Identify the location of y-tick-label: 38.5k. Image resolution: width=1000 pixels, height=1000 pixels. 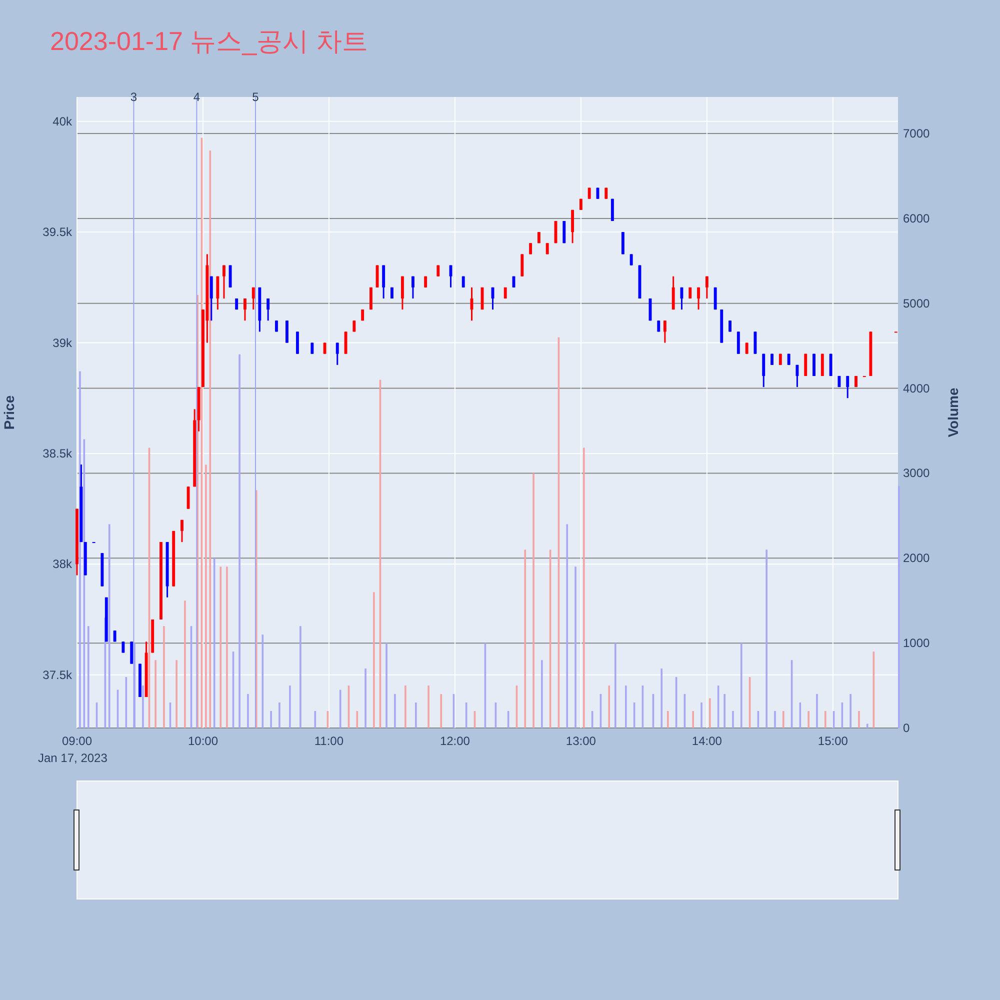
(57, 453).